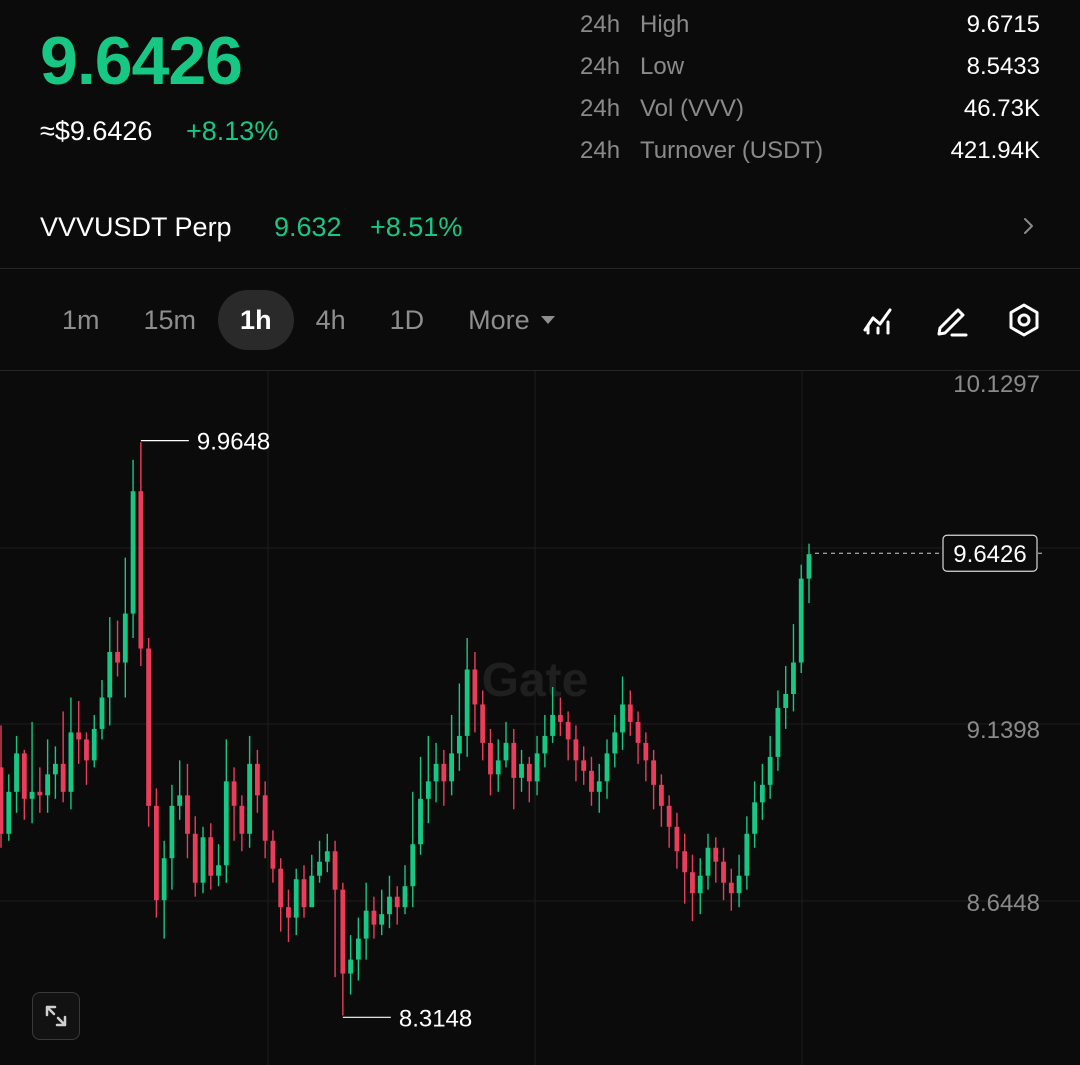  I want to click on stat-vol-label: Vol (VVV), so click(692, 108).